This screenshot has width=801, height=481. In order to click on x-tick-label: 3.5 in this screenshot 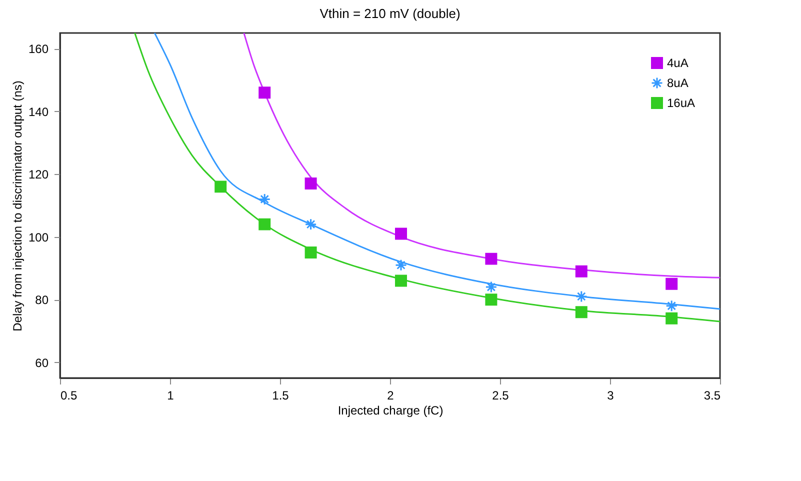, I will do `click(712, 395)`.